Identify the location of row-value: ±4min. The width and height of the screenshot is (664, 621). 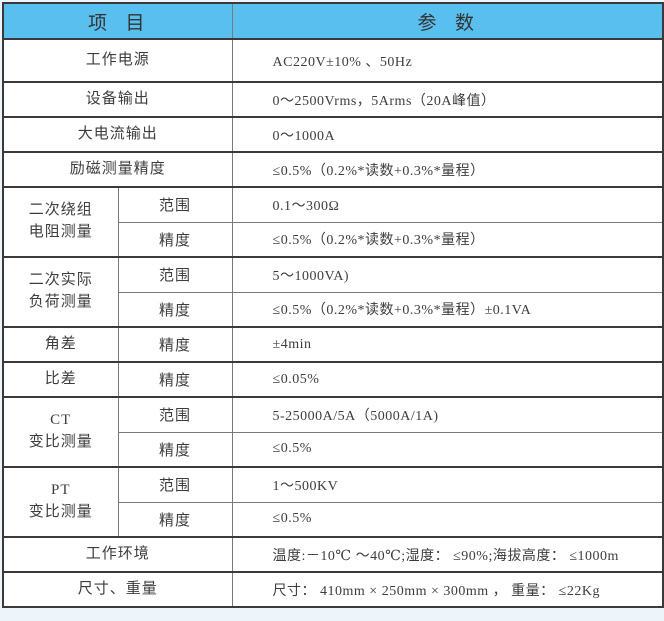
(447, 344).